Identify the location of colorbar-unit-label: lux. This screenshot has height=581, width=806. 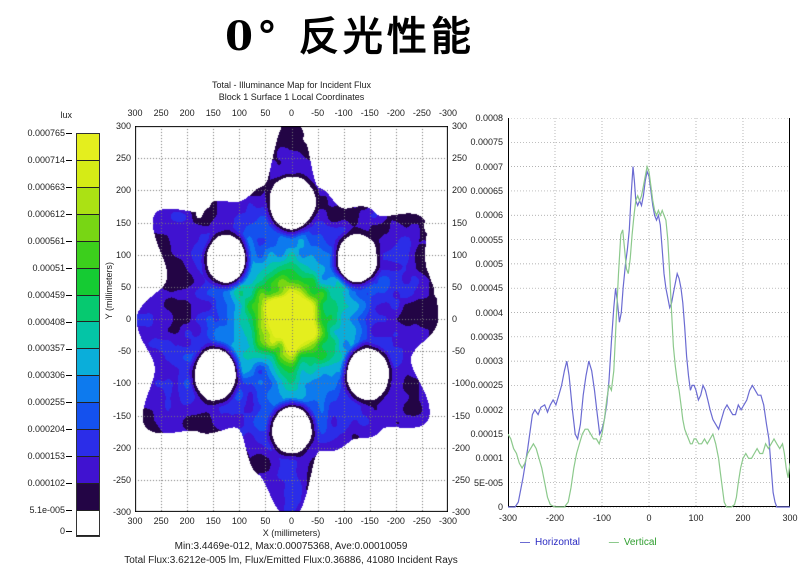
(66, 115).